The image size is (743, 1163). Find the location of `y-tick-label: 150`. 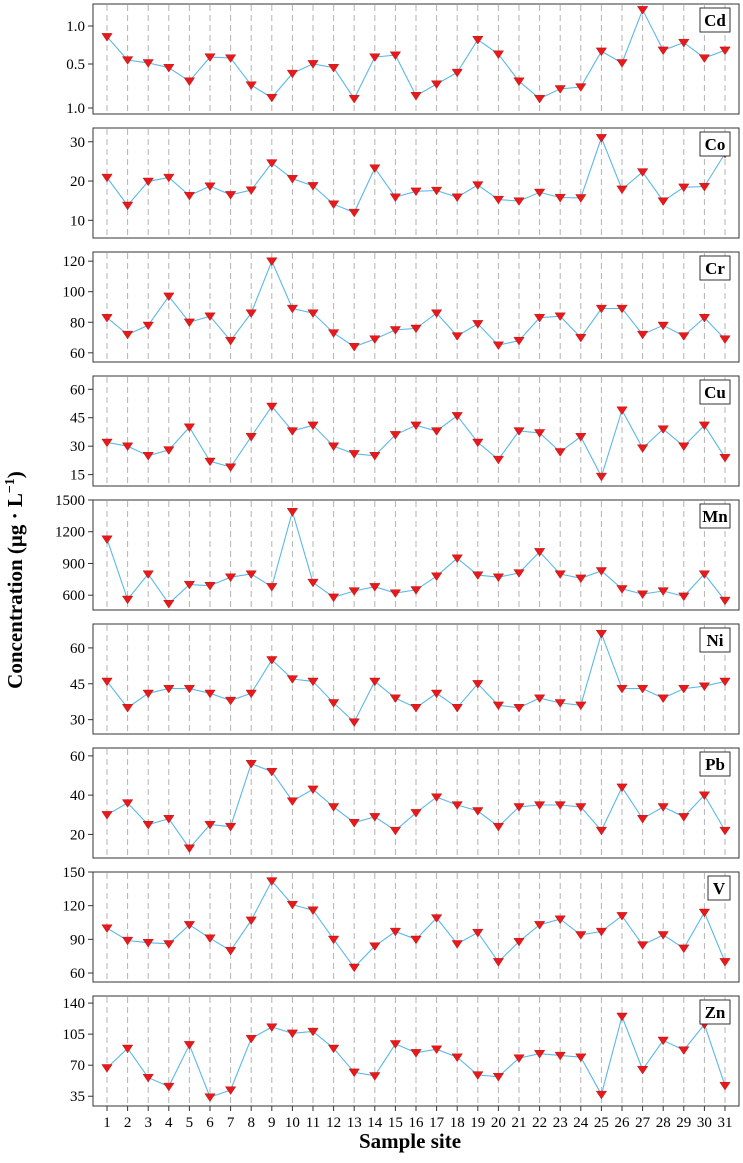

y-tick-label: 150 is located at coordinates (74, 873).